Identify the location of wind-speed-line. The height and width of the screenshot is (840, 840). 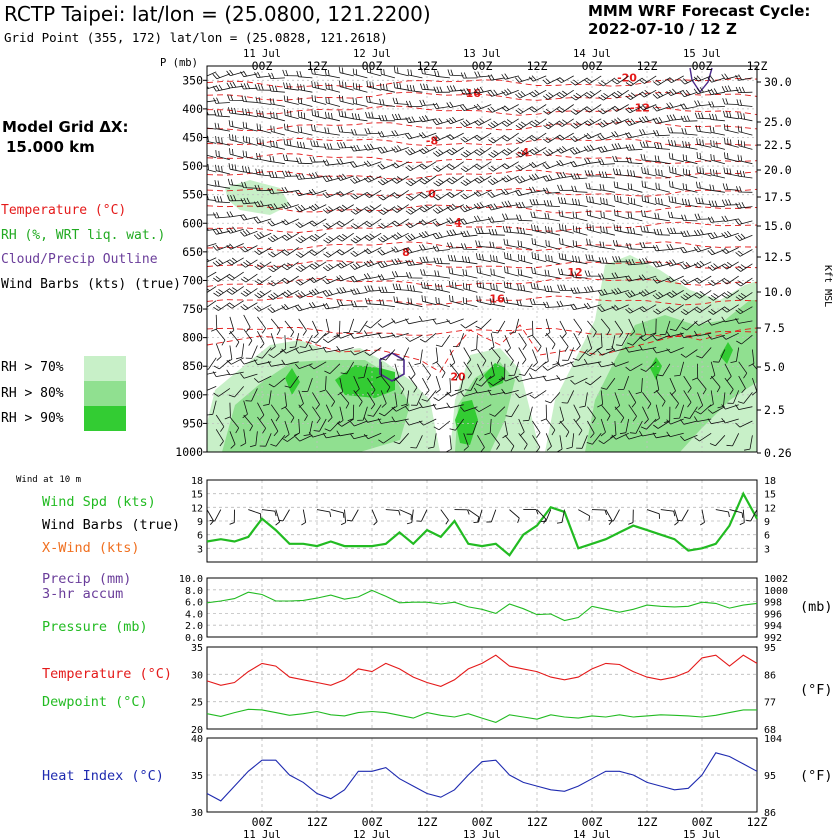
(482, 524).